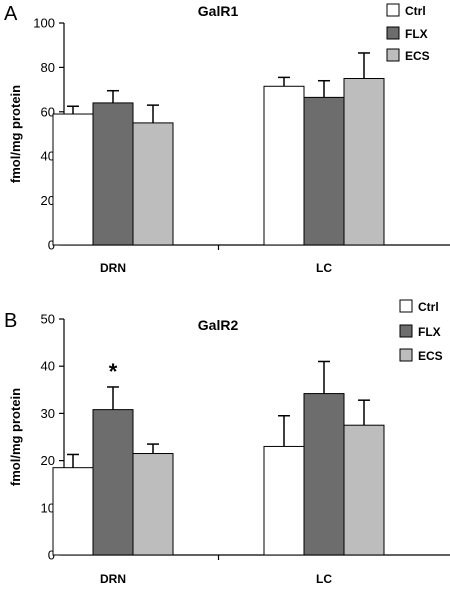  I want to click on y-tick-label: 80, so click(48, 67).